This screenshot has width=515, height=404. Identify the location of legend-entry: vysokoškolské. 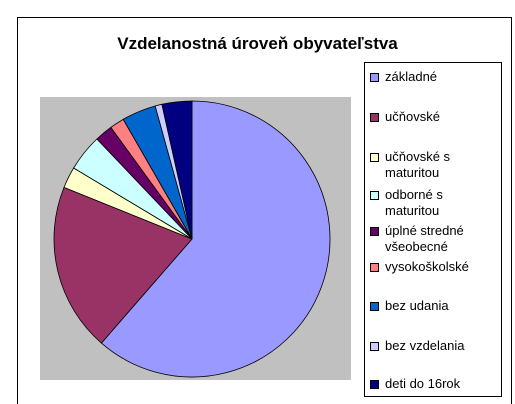
(426, 267).